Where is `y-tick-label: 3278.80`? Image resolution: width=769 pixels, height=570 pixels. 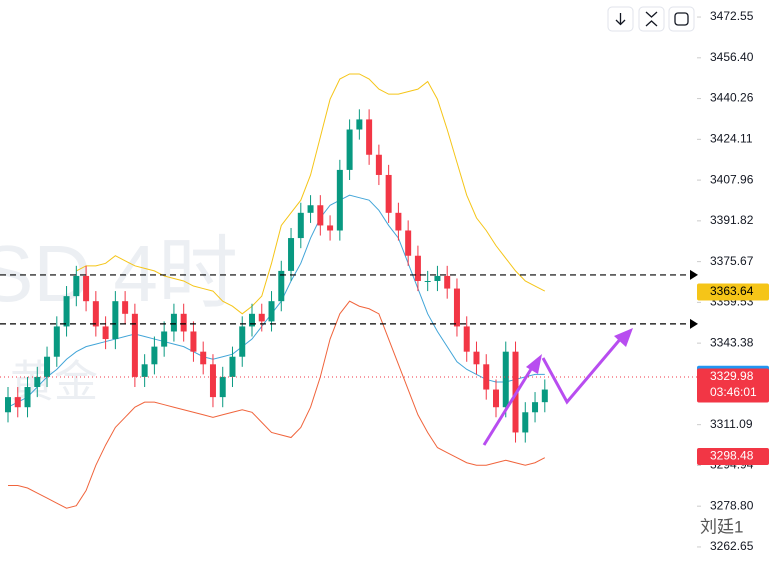
y-tick-label: 3278.80 is located at coordinates (732, 505).